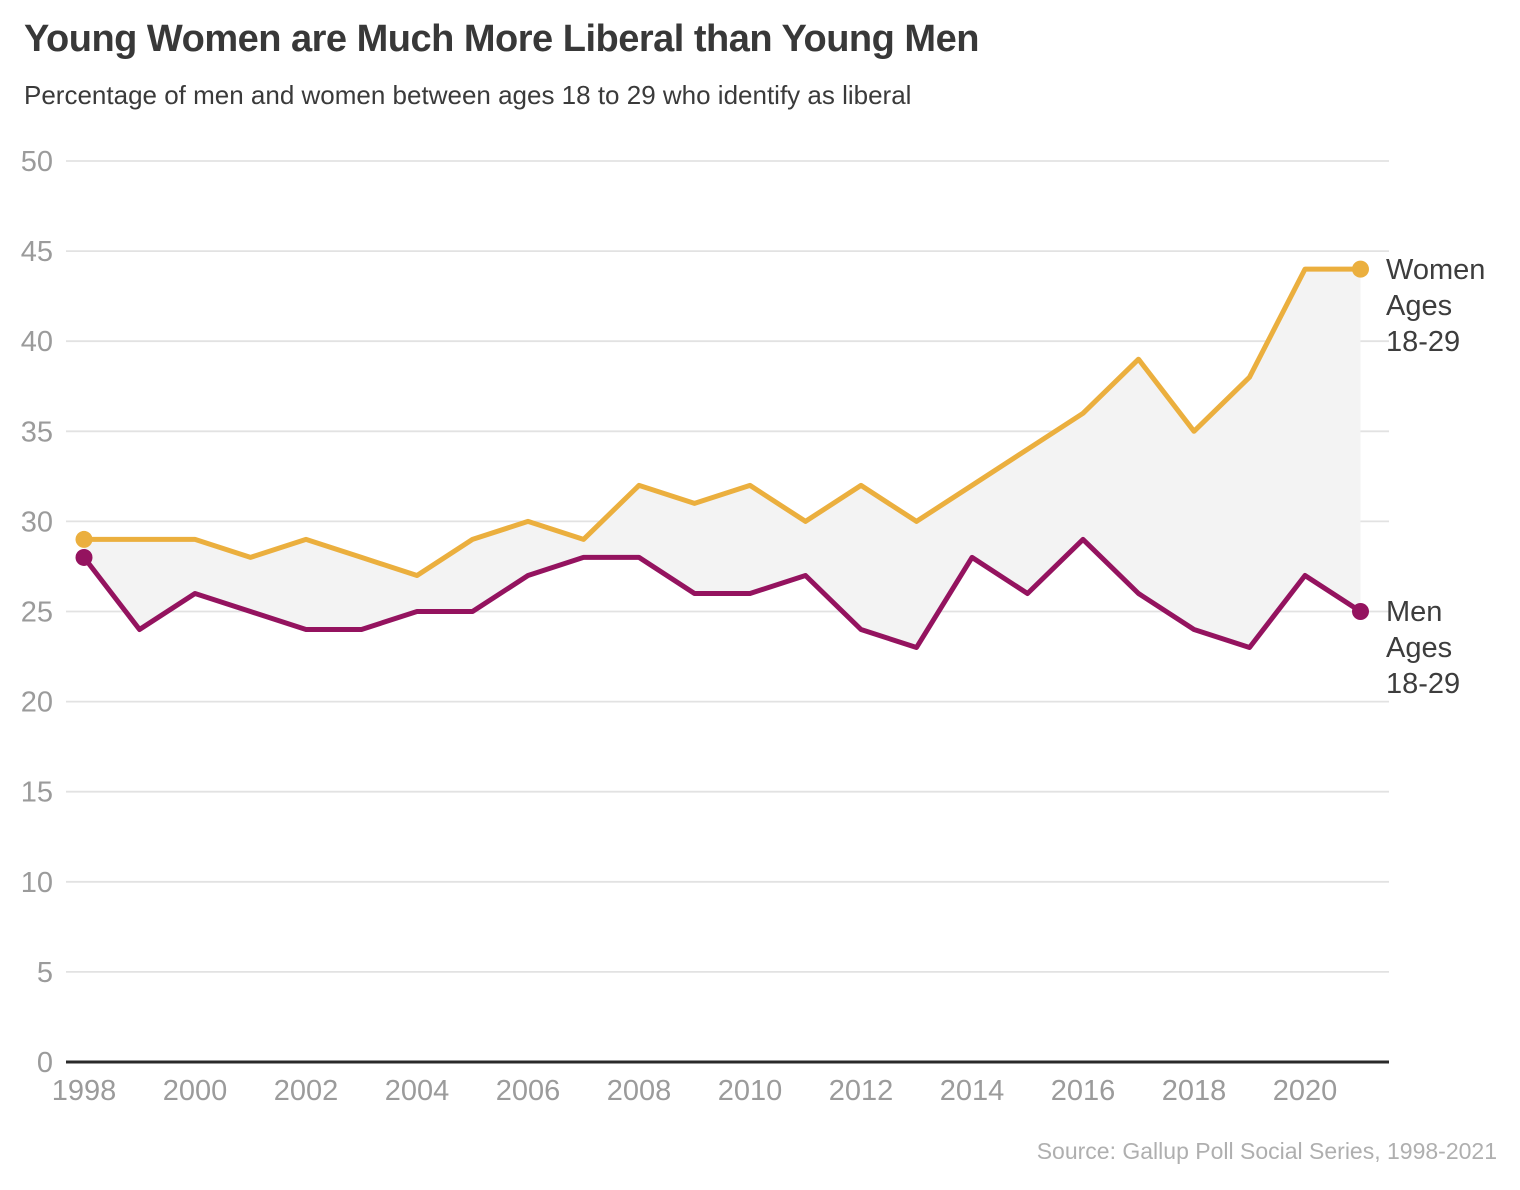 This screenshot has height=1190, width=1520. I want to click on x-tick-label: 2010, so click(750, 1091).